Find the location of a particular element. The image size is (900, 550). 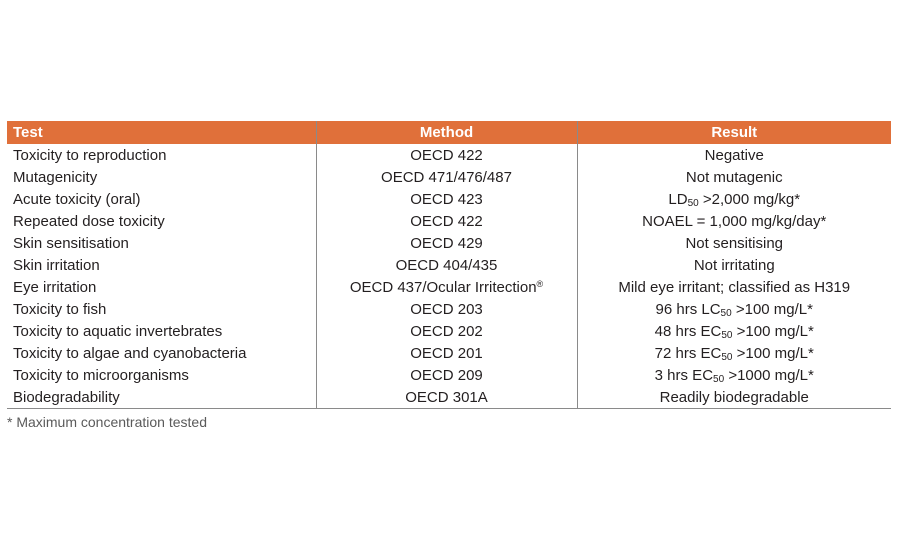

method-cell: OECD 301A is located at coordinates (446, 397).